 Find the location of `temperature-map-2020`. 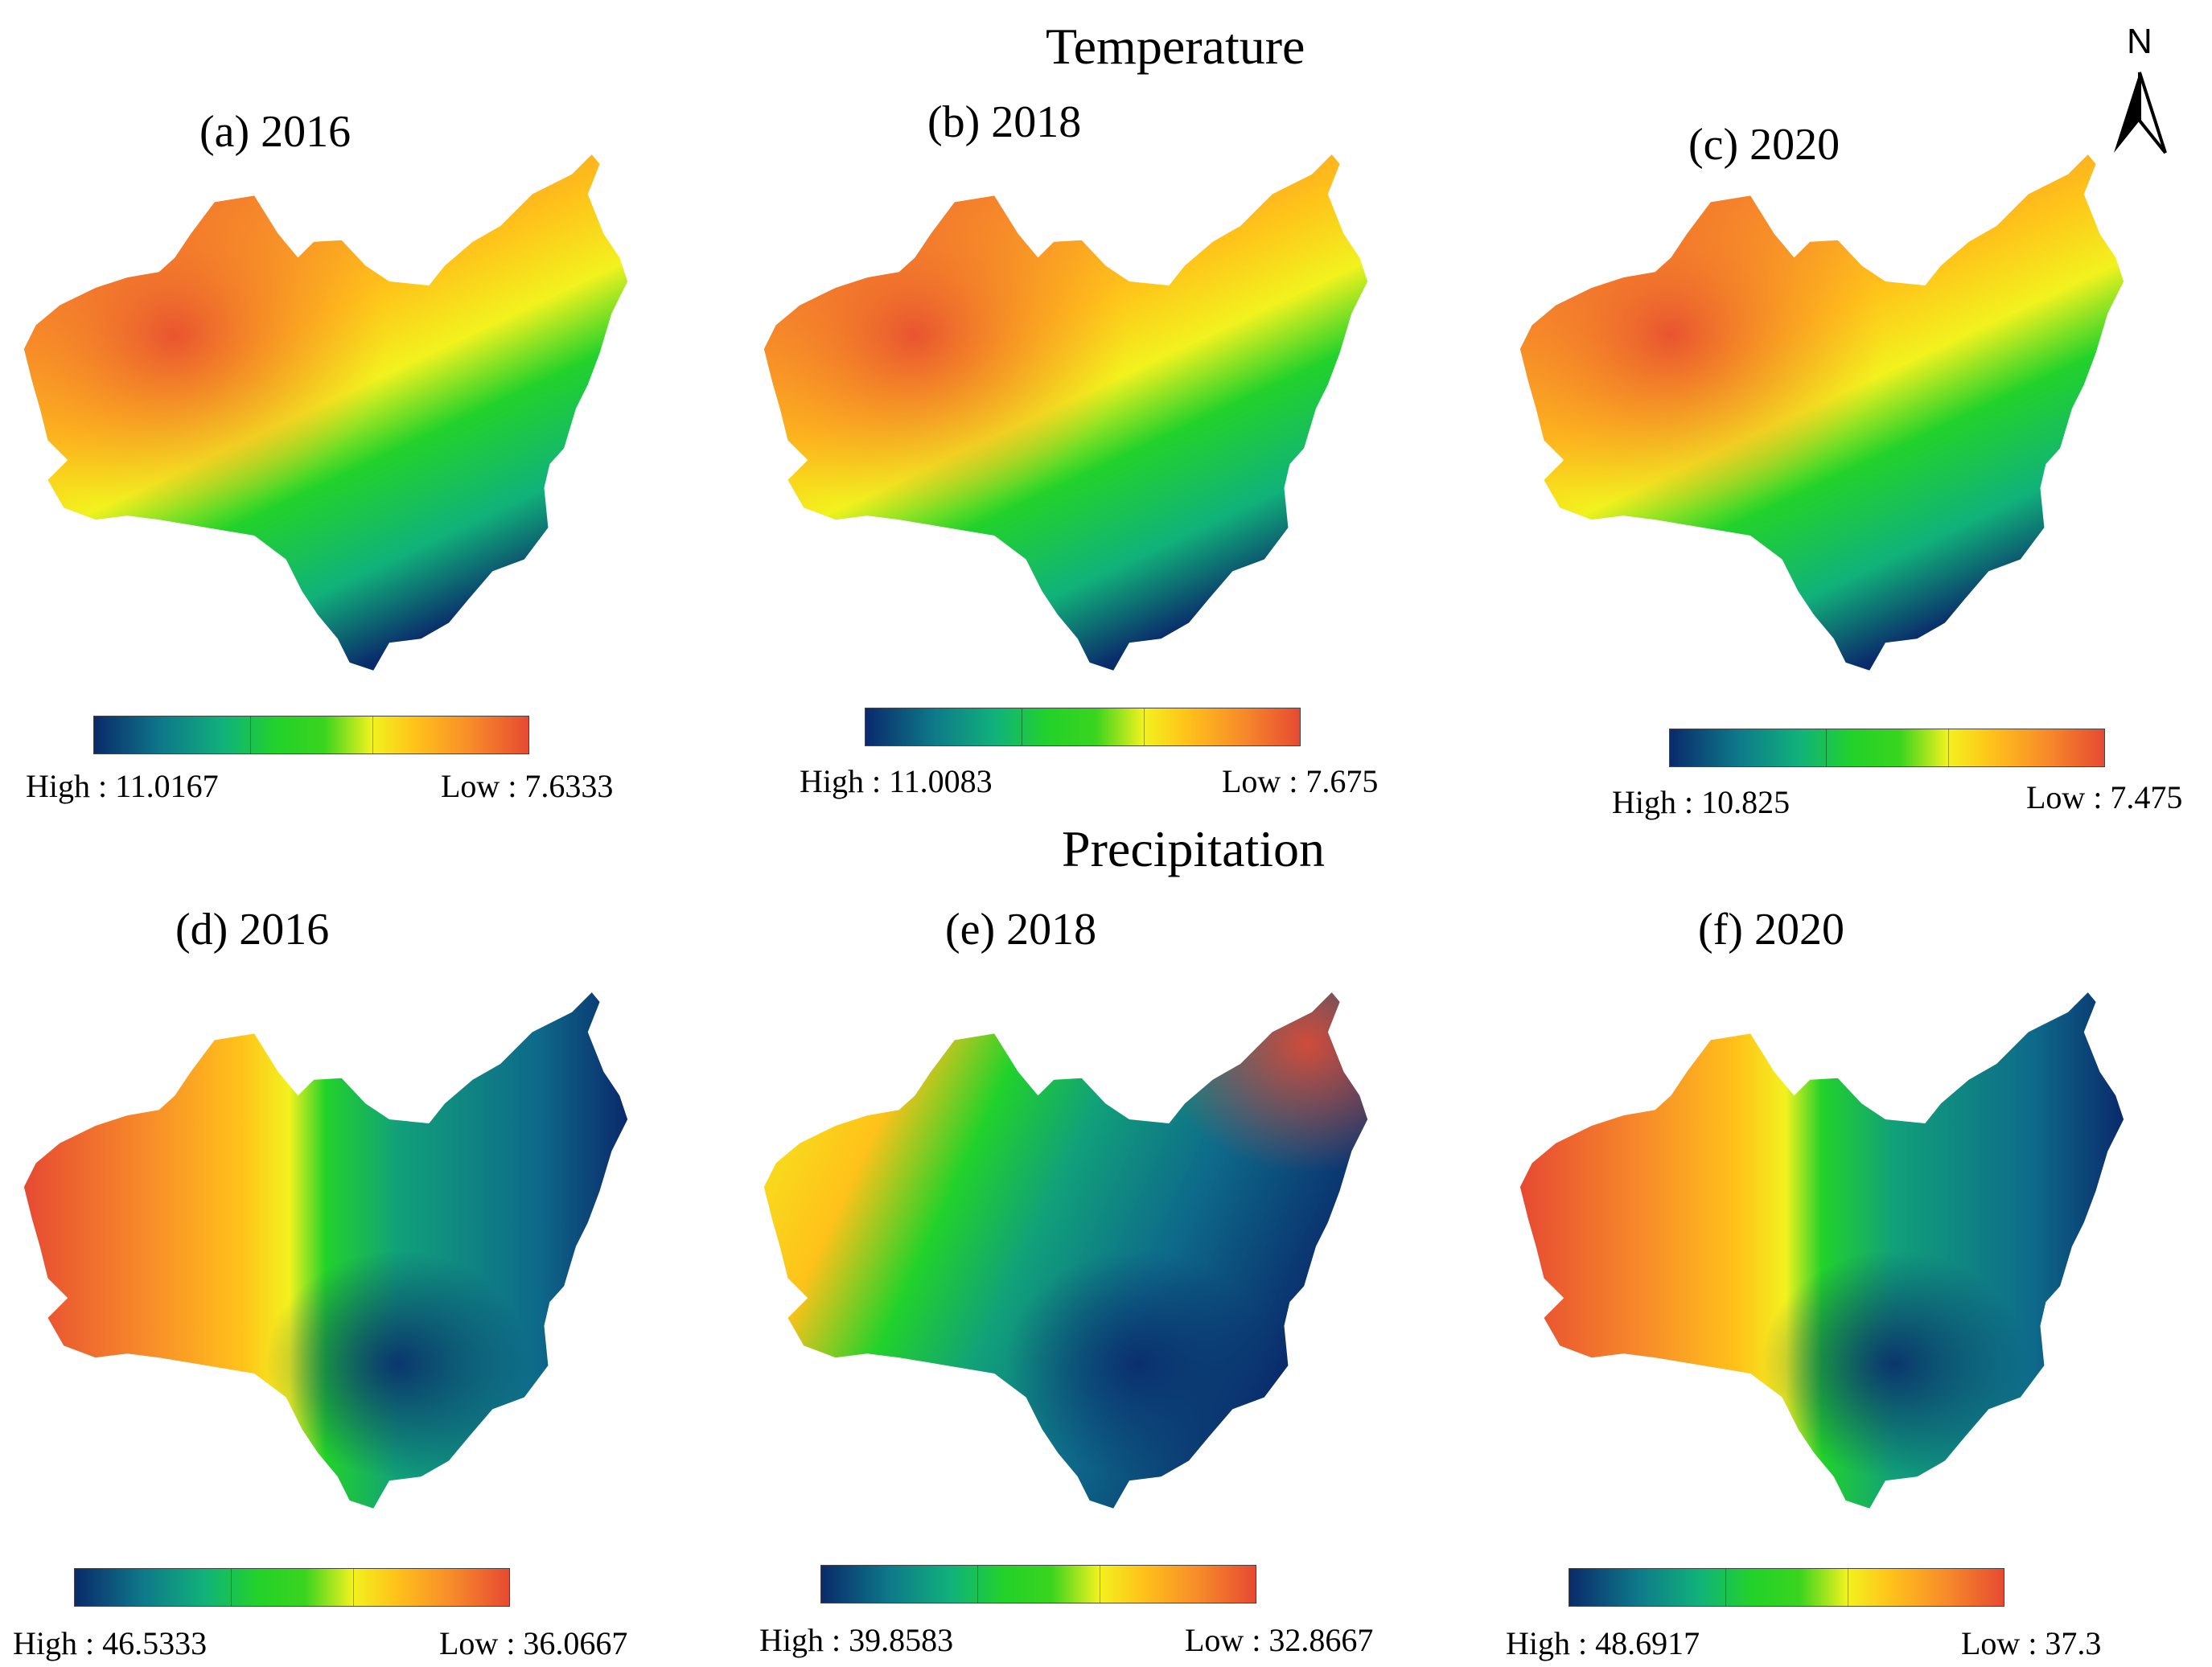

temperature-map-2020 is located at coordinates (1822, 408).